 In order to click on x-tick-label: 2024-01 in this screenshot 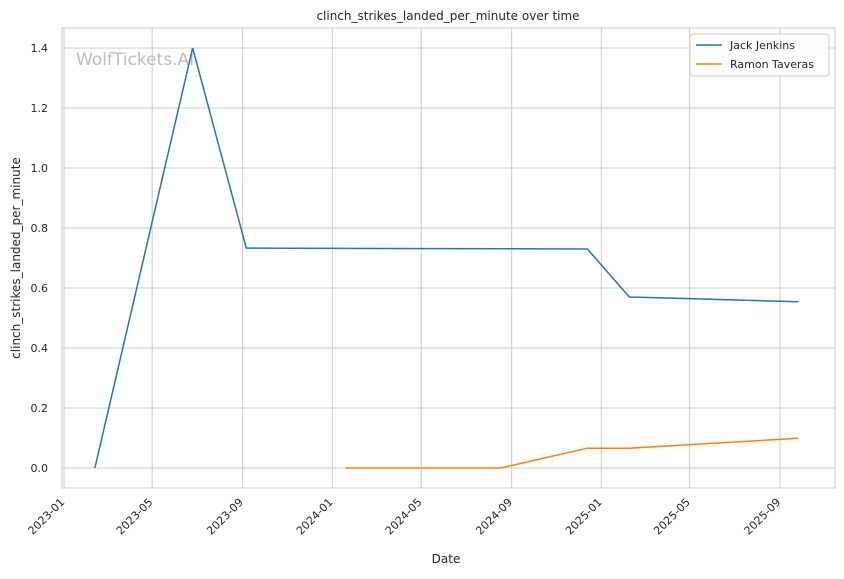, I will do `click(315, 517)`.